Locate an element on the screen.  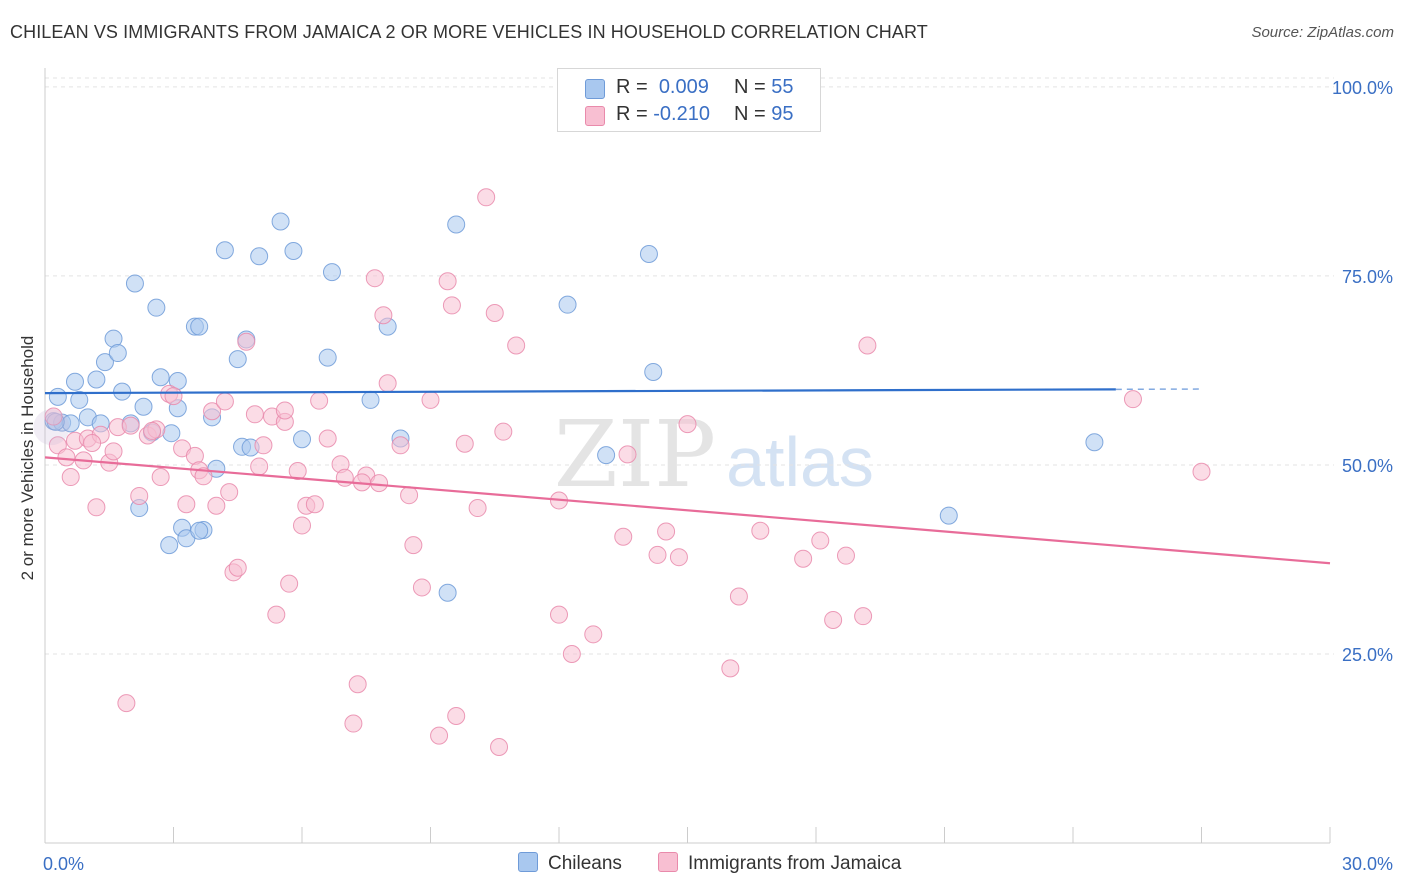
y-axis-title: 2 or more Vehicles in Household is located at coordinates (27, 458).